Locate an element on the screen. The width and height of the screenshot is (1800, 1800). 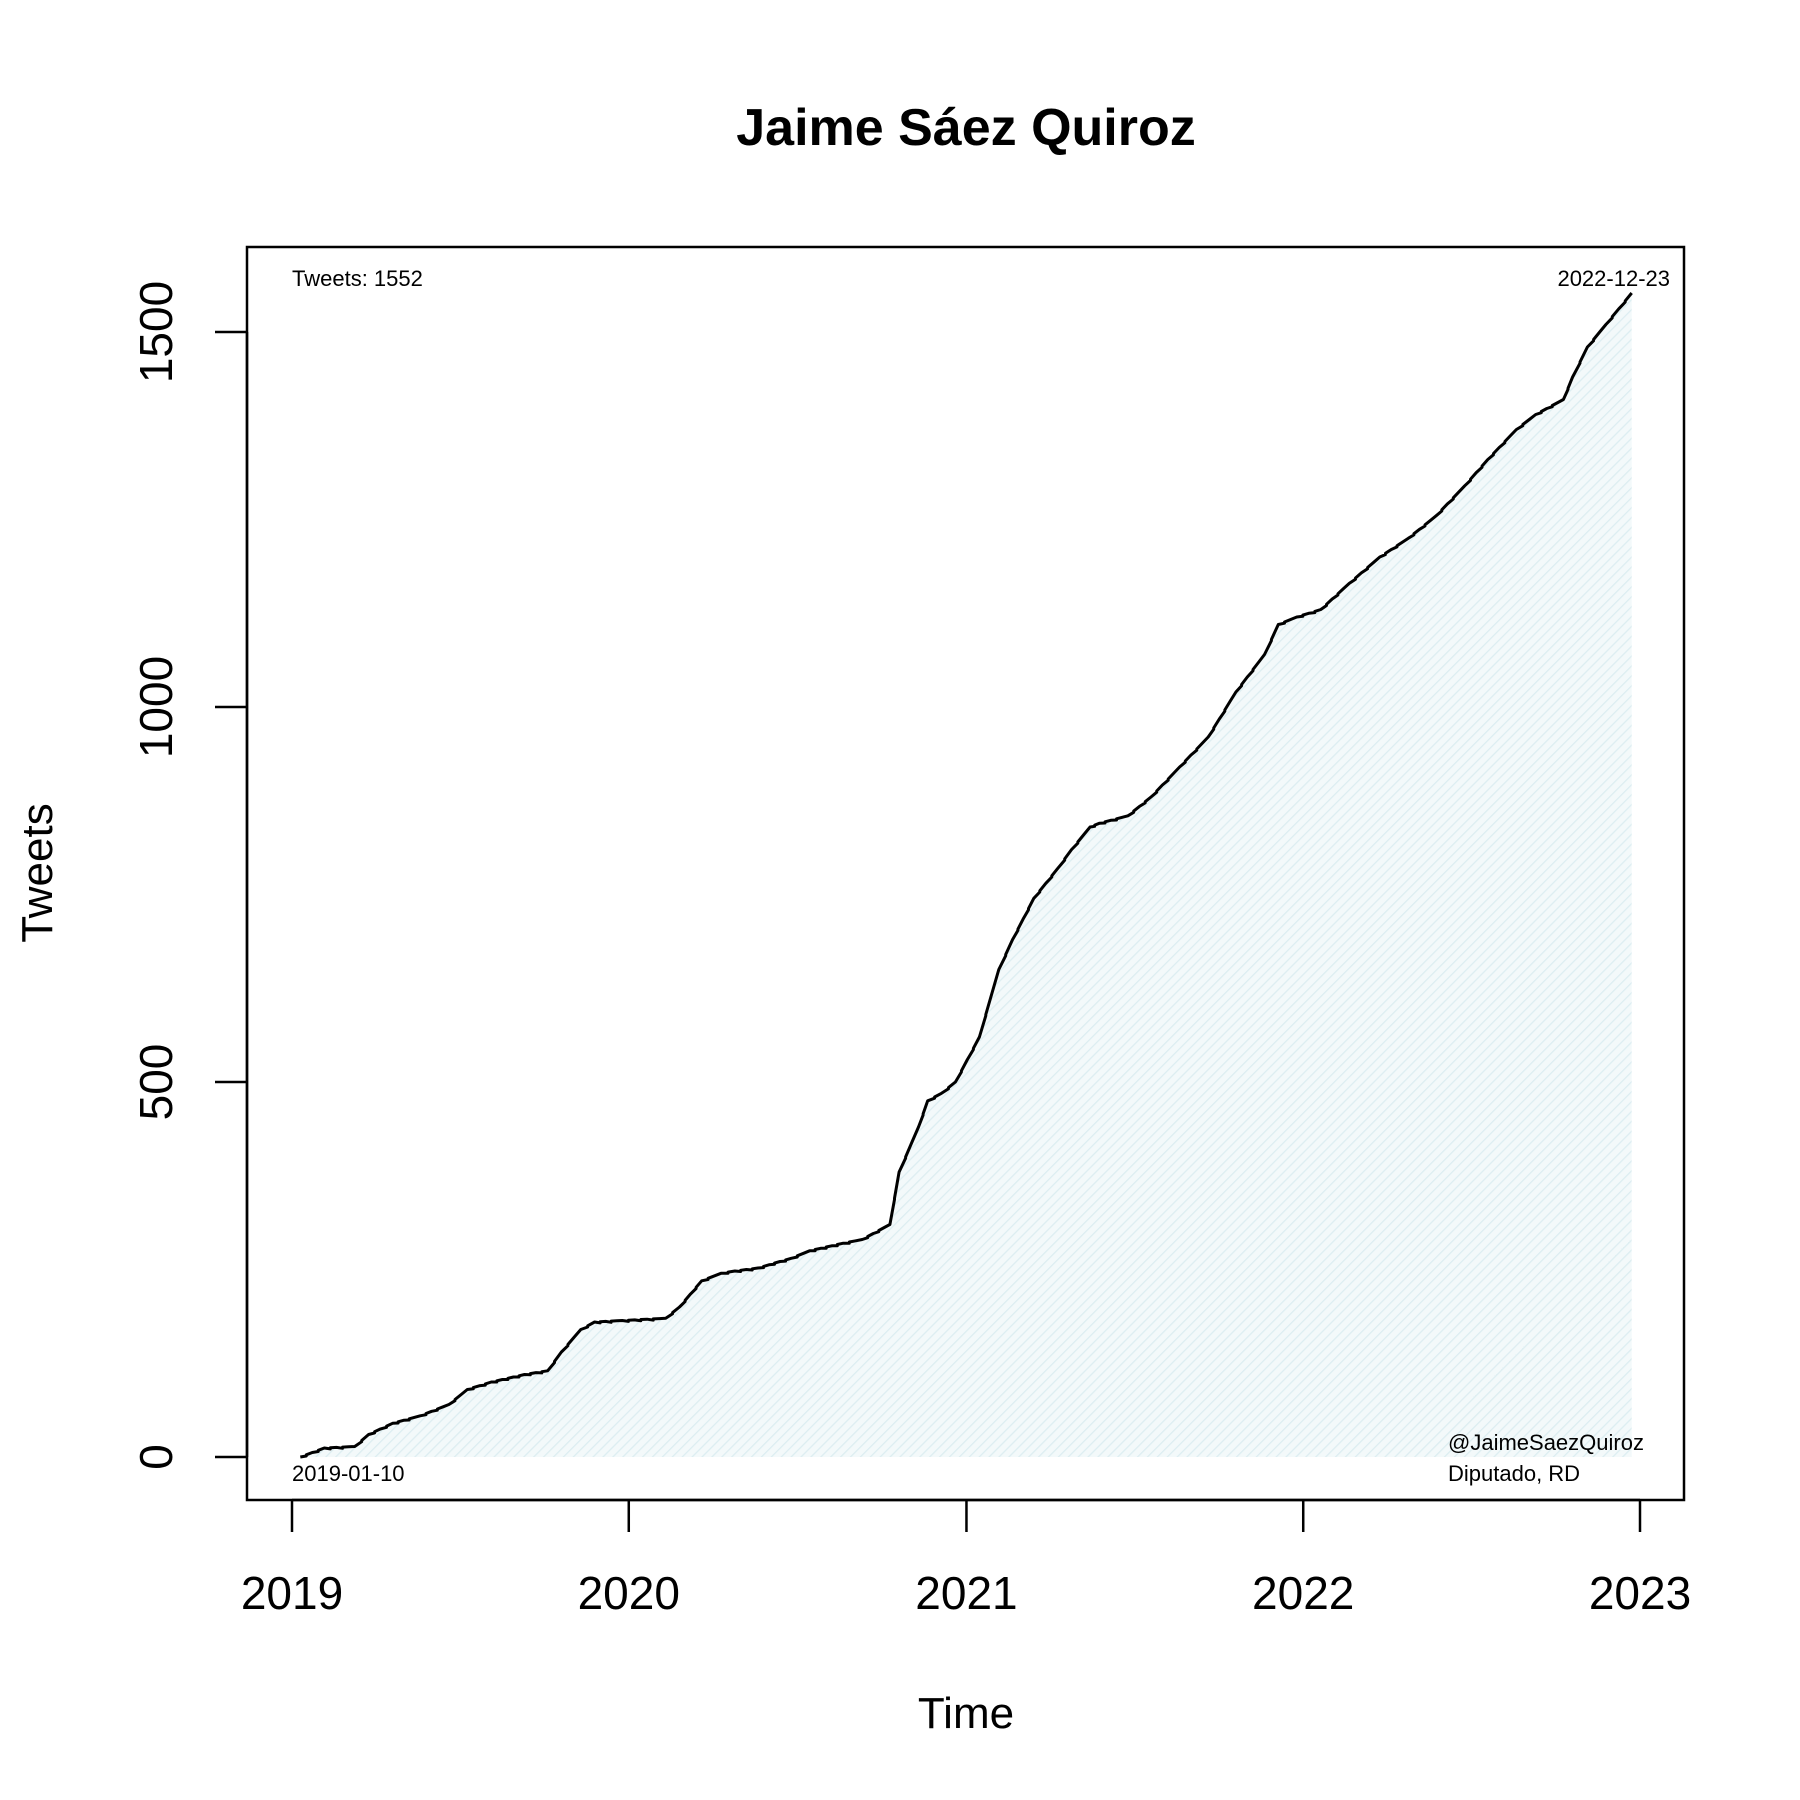
x-tick-label-2021: 2021 is located at coordinates (966, 1593).